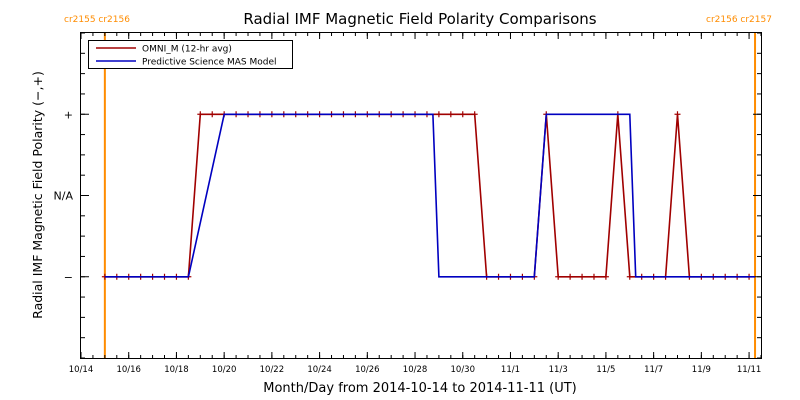  Describe the element at coordinates (510, 370) in the screenshot. I see `x-tick-label: 11/1` at that location.